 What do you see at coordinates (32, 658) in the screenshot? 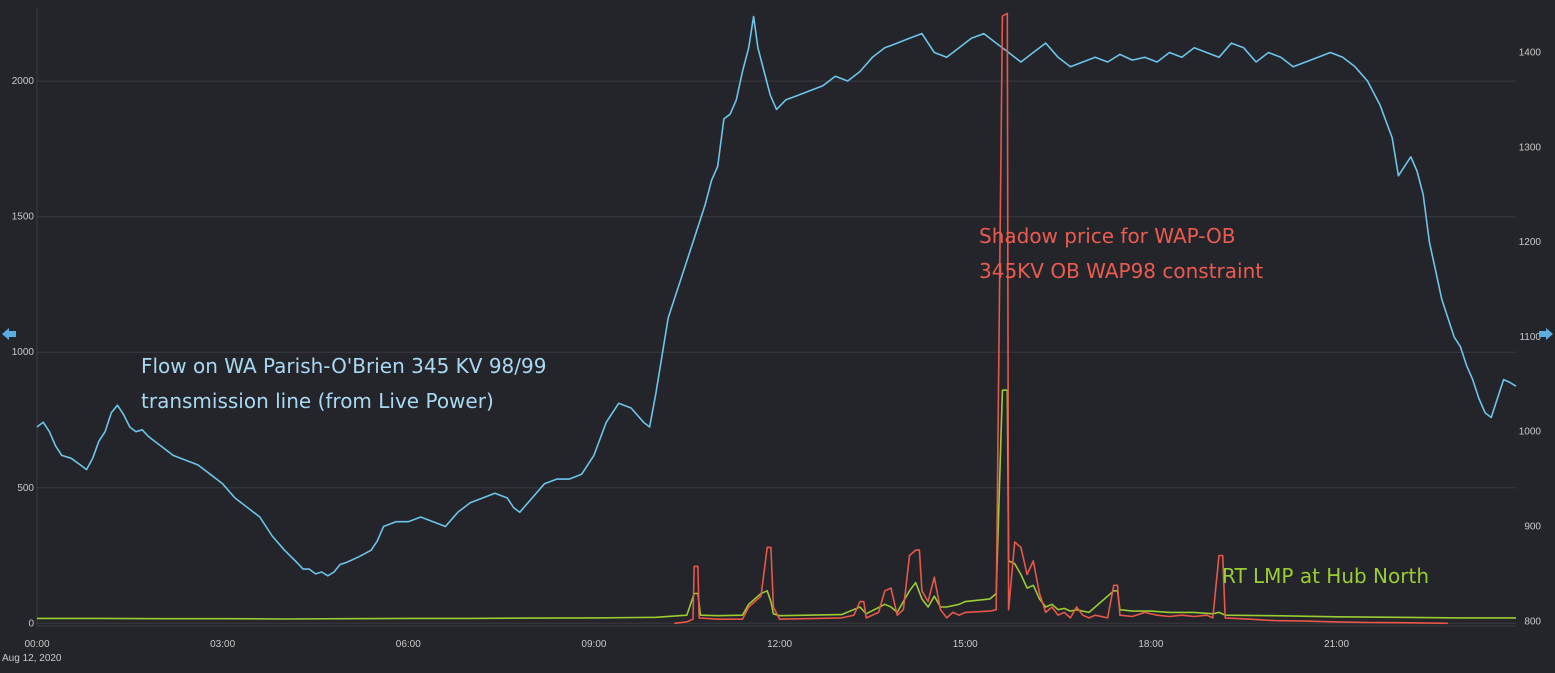
I see `x-date-label: Aug 12, 2020` at bounding box center [32, 658].